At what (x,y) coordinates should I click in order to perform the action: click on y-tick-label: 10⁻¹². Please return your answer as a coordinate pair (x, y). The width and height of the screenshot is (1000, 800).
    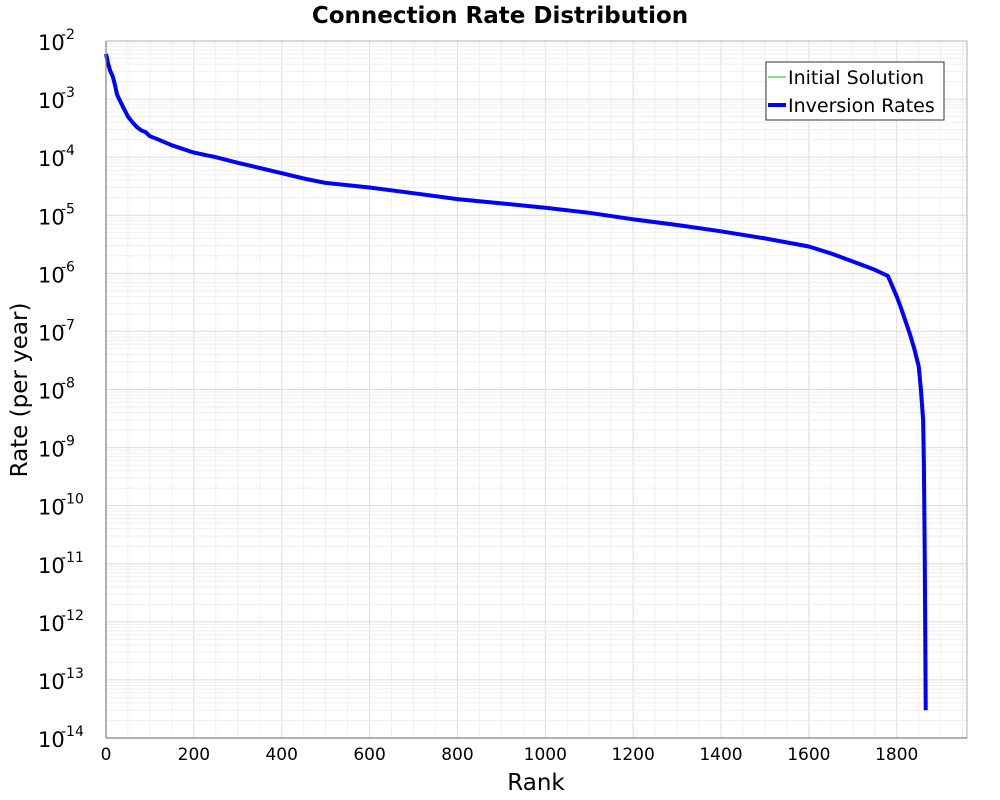
    Looking at the image, I should click on (61, 622).